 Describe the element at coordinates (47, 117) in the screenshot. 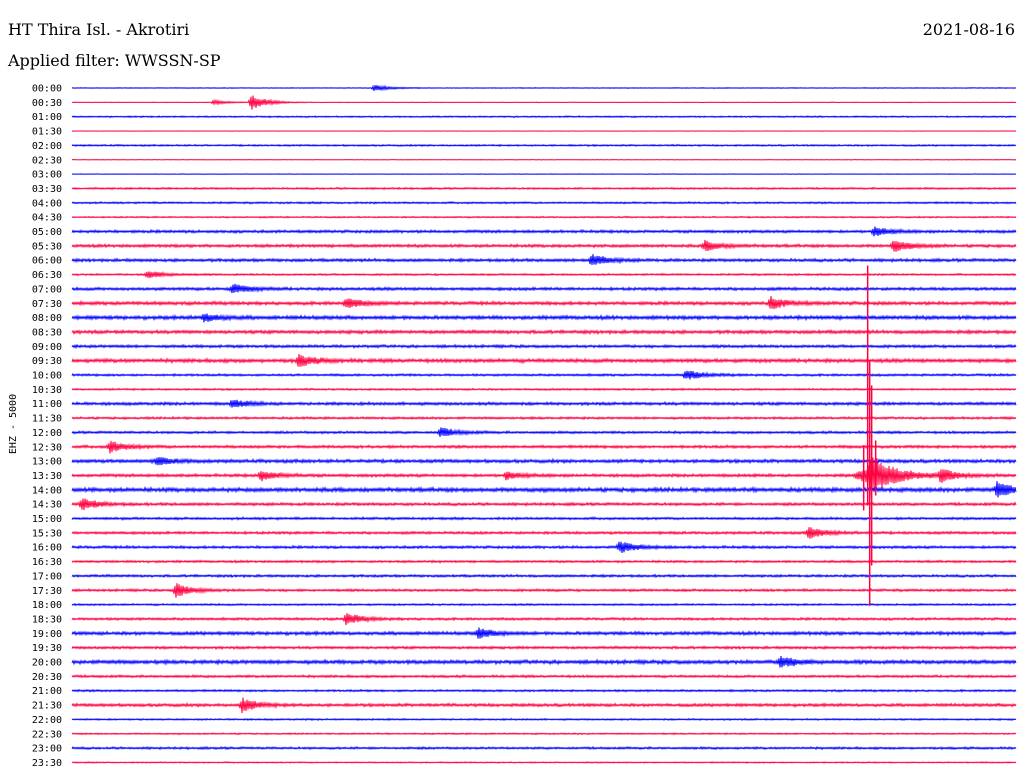

I see `time-tick-label: 01:00` at that location.